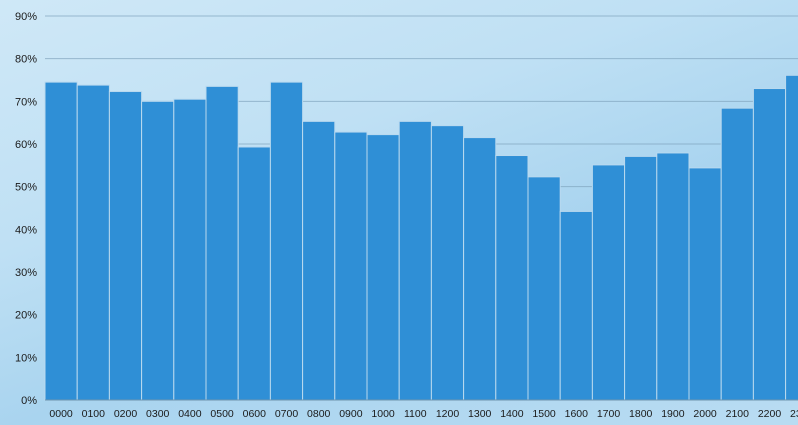 This screenshot has width=798, height=425. I want to click on y-tick-label: 80%, so click(26, 60).